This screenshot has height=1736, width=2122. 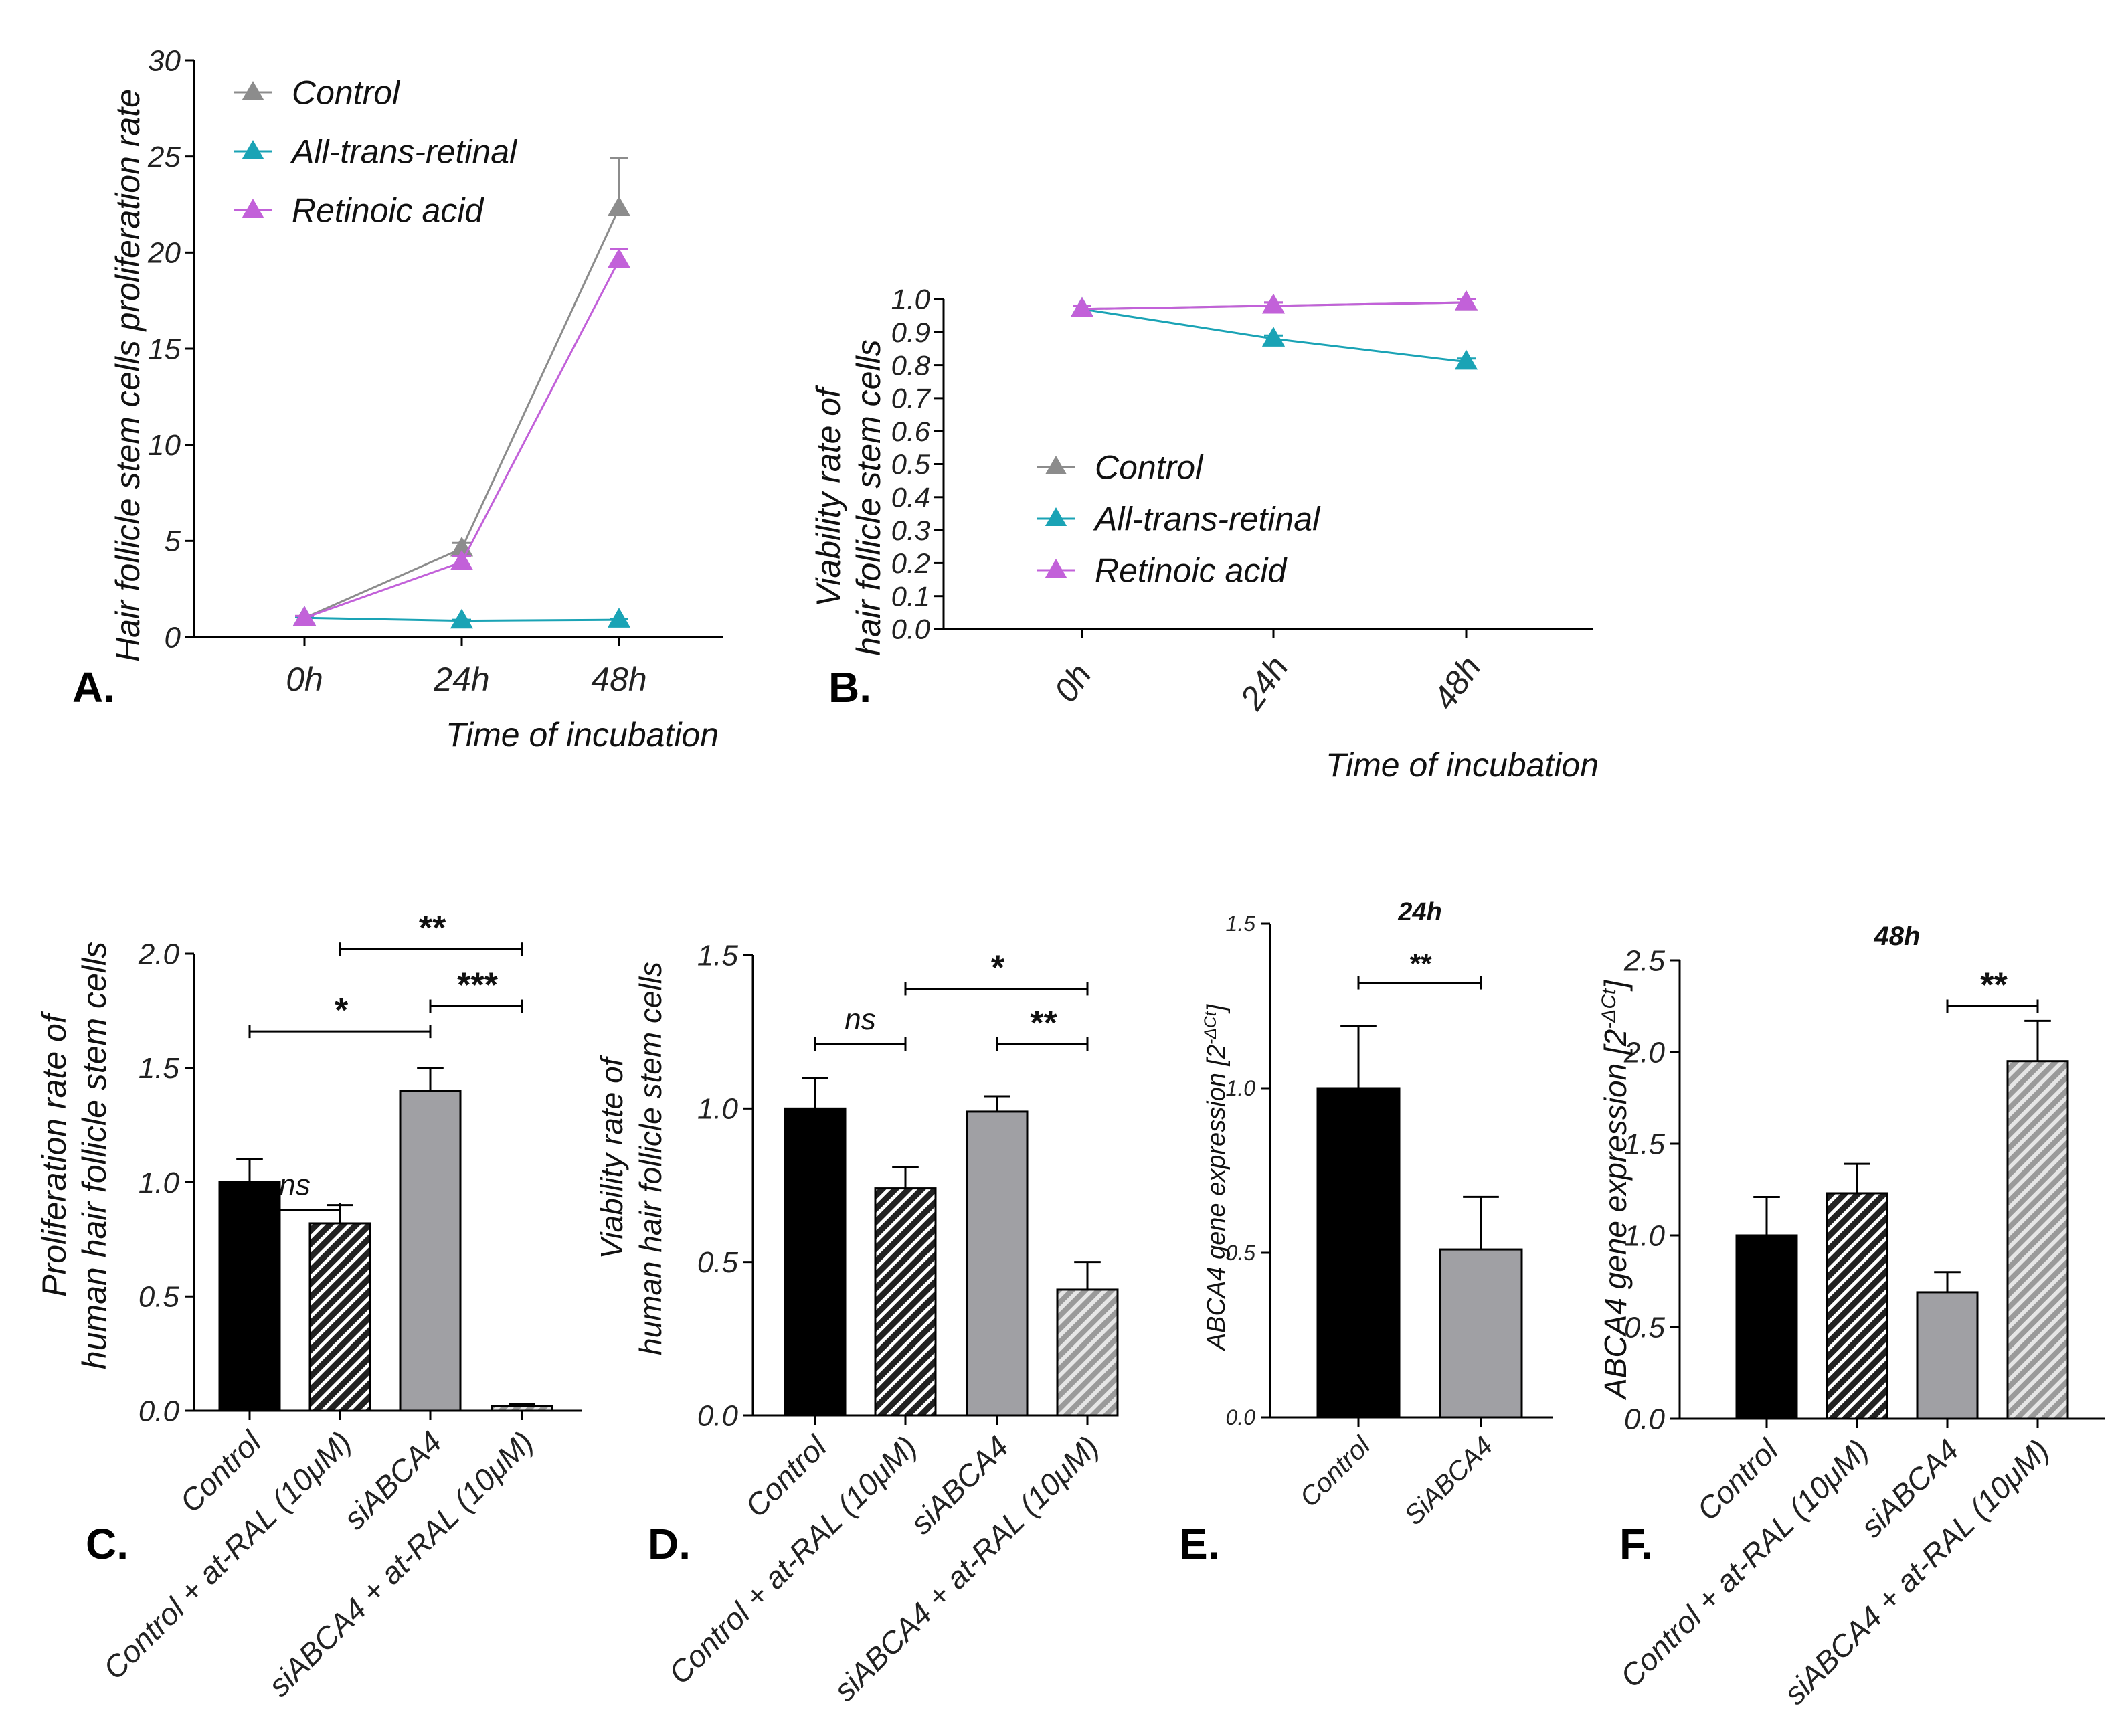 I want to click on y-axis-title-main: ABCA4 gene expression [2, so click(x=1217, y=1198).